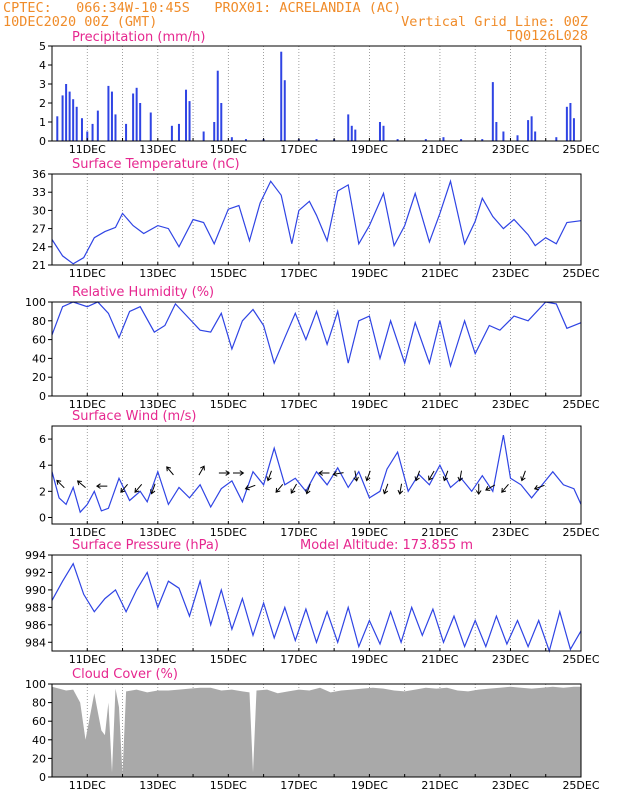  I want to click on header-date: 10DEC2020 00Z (GMT), so click(80, 22).